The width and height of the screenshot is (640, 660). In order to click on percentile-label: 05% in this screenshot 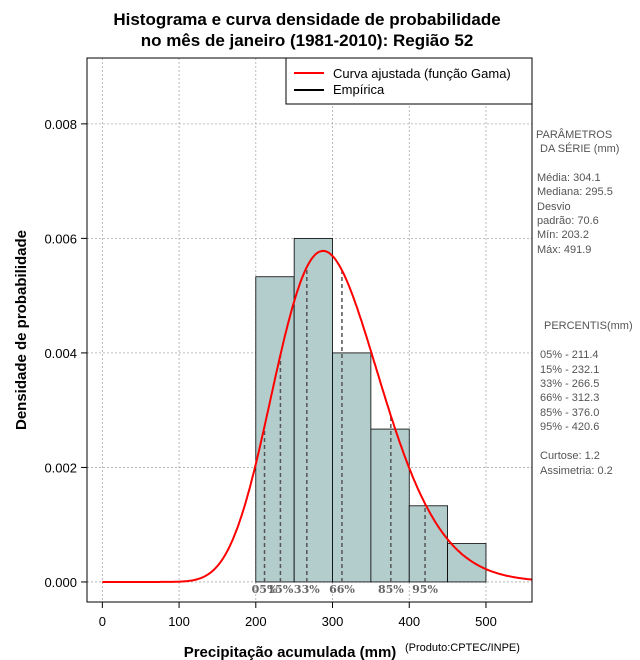, I will do `click(265, 589)`.